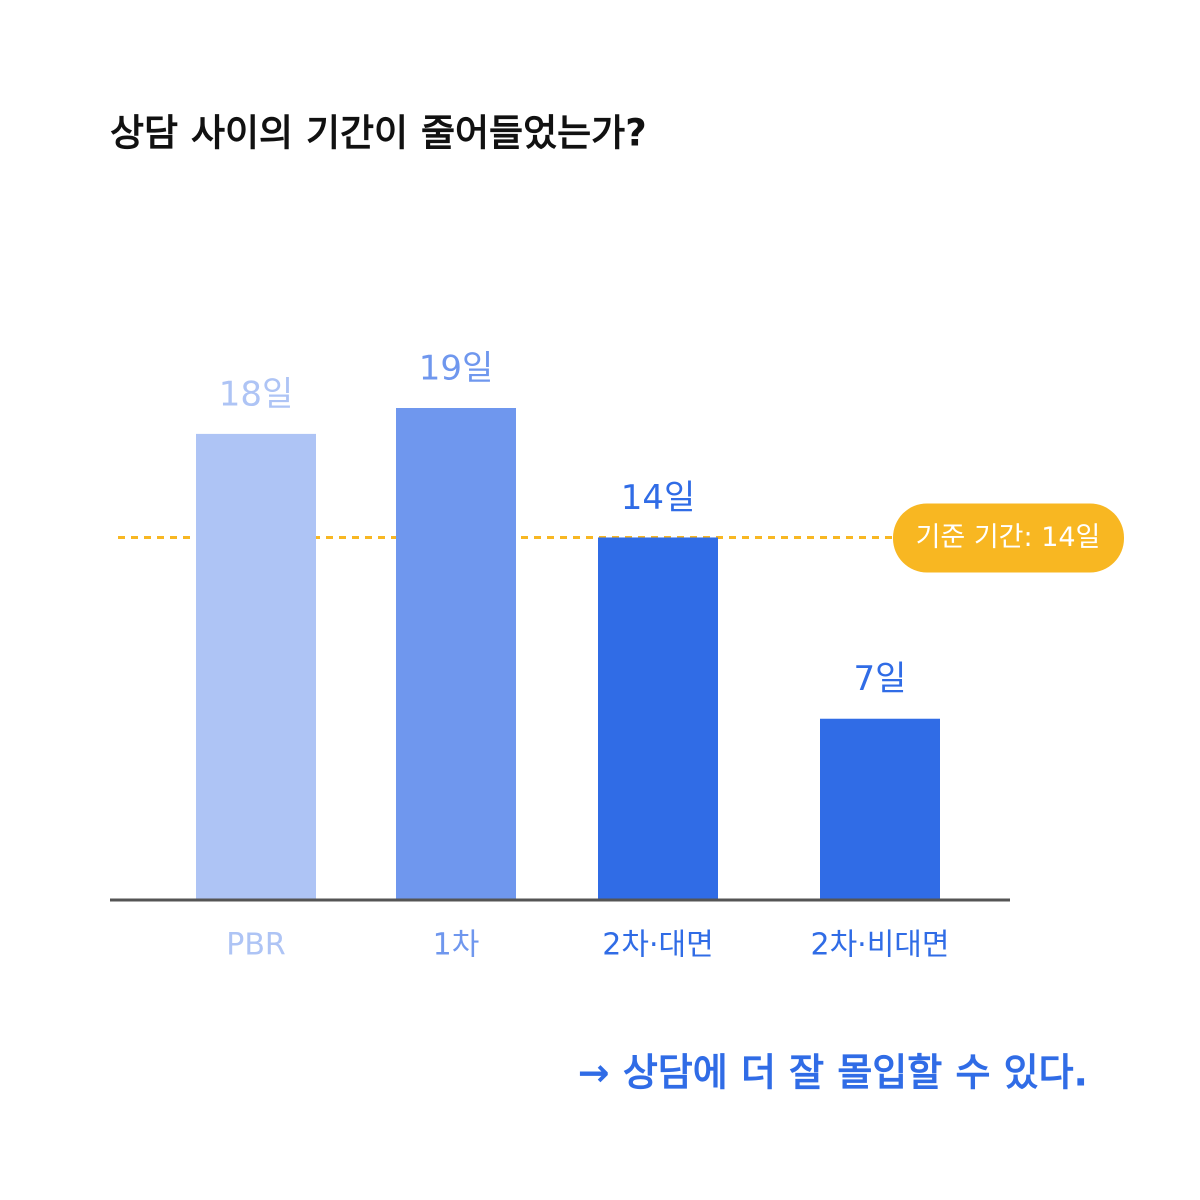 The width and height of the screenshot is (1200, 1200). I want to click on value-label: 19일, so click(456, 369).